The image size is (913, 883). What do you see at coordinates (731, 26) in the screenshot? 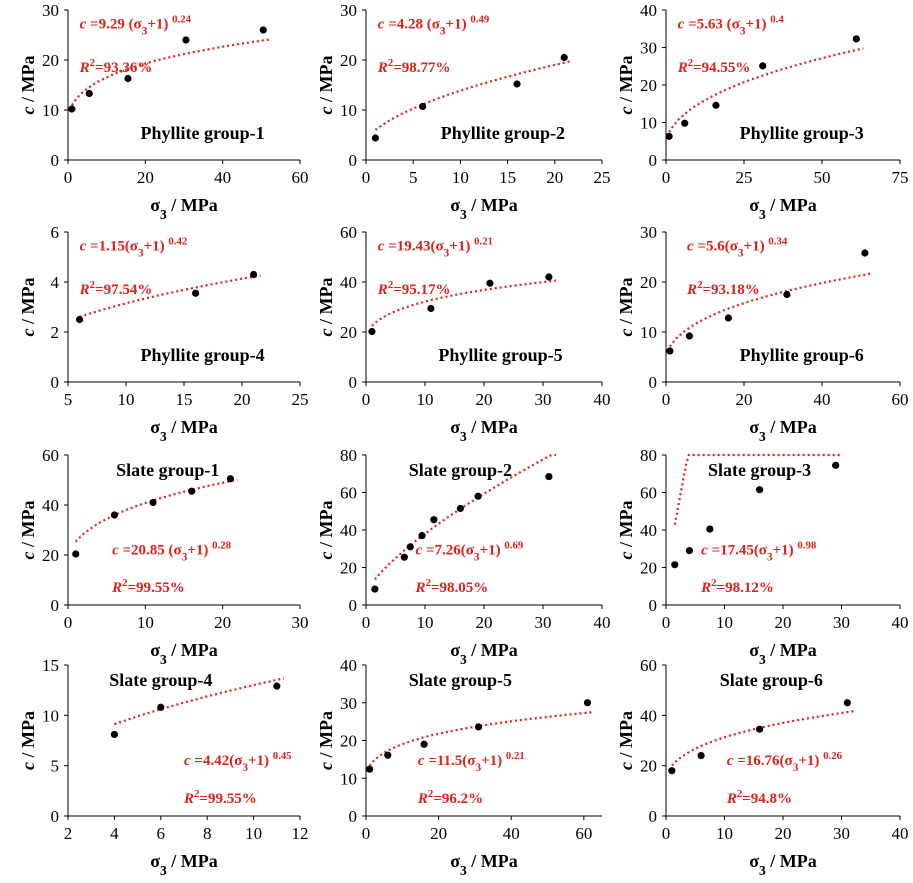
I see `fit-equation: c =5.63 (σ3+1) 0.4` at bounding box center [731, 26].